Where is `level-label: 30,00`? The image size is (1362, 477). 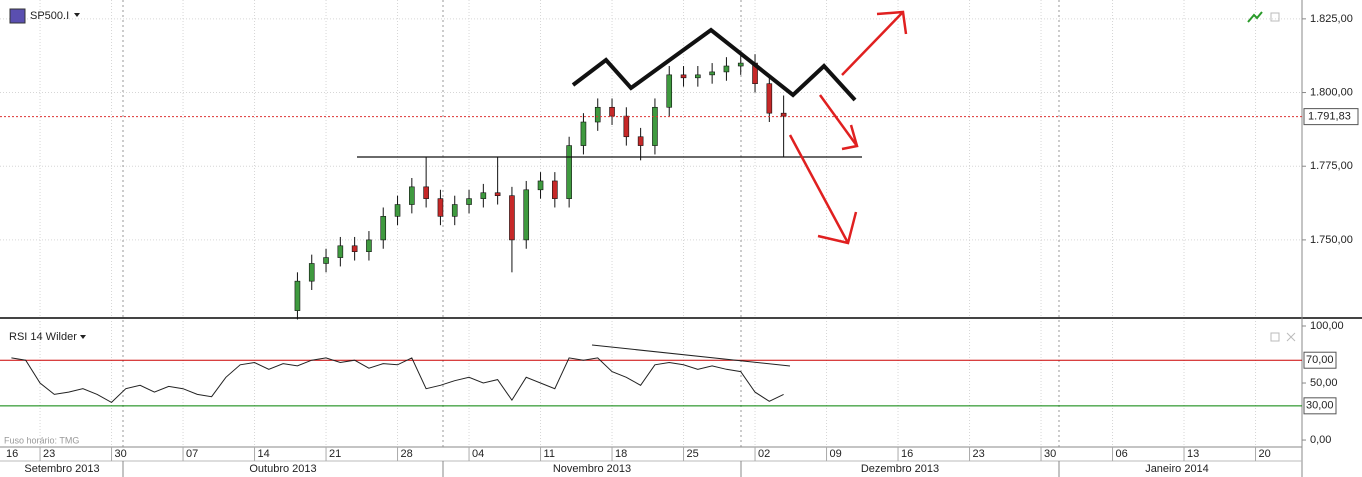
level-label: 30,00 is located at coordinates (1320, 406).